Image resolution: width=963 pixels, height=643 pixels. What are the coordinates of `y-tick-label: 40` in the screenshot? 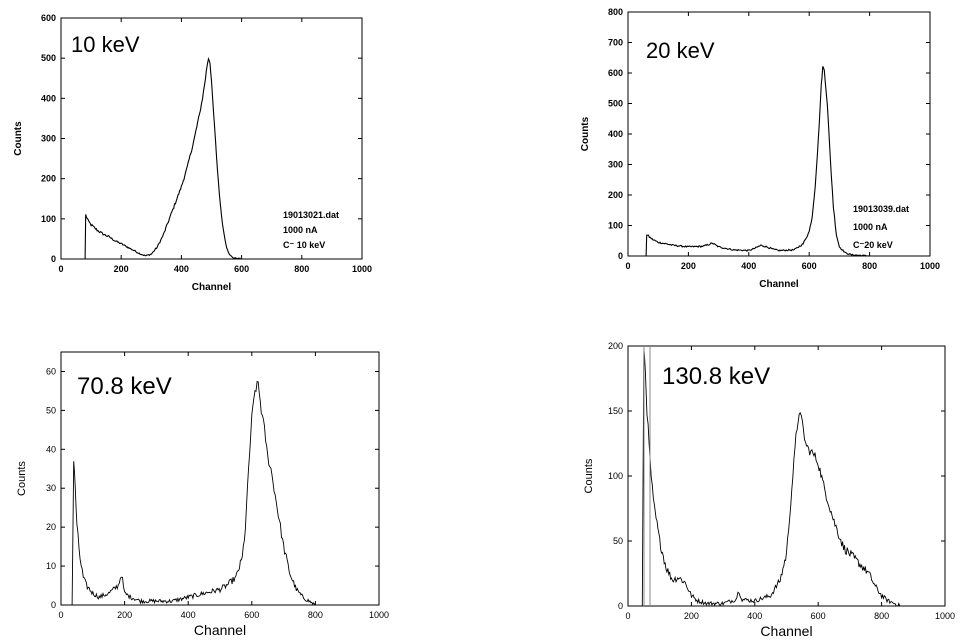 It's located at (51, 449).